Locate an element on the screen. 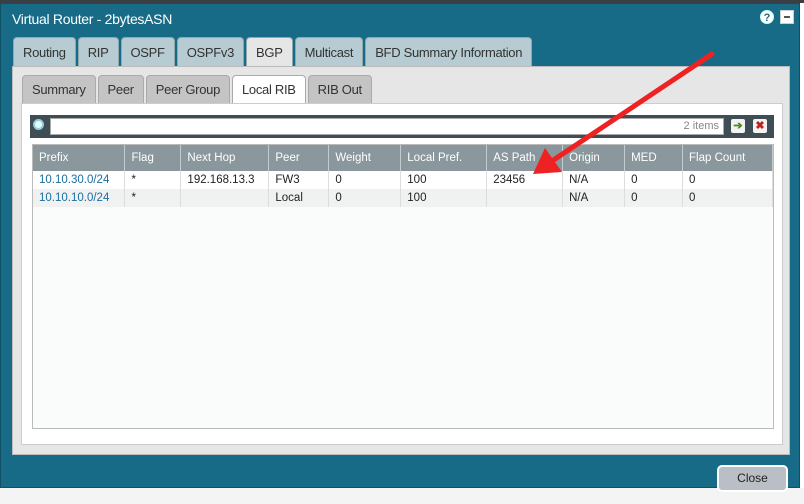 Image resolution: width=804 pixels, height=504 pixels. filter-toolbar: 2 items ➔ ✖ is located at coordinates (402, 126).